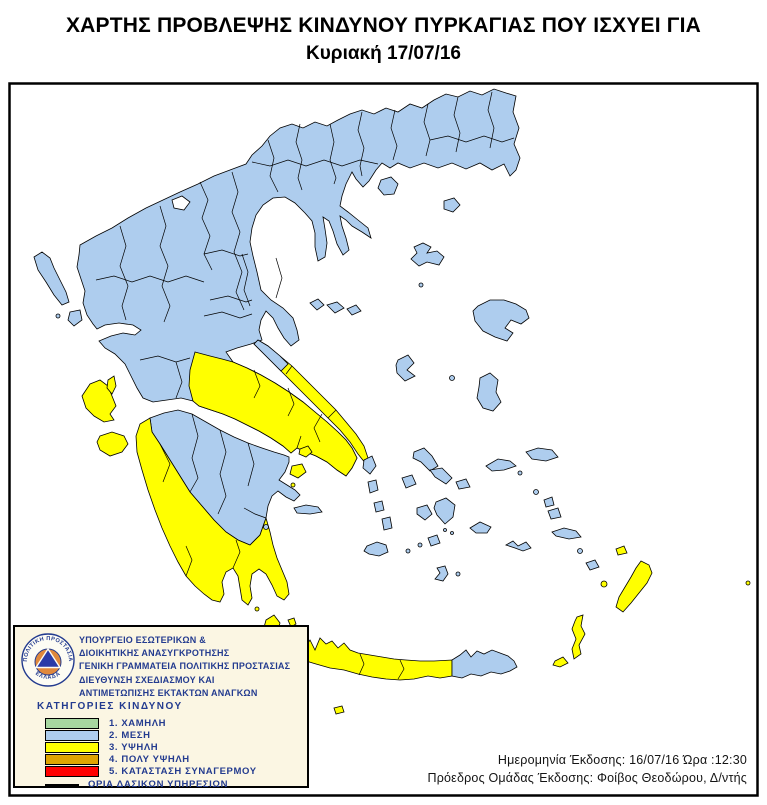  What do you see at coordinates (484, 664) in the screenshot?
I see `region-crete-lasithi` at bounding box center [484, 664].